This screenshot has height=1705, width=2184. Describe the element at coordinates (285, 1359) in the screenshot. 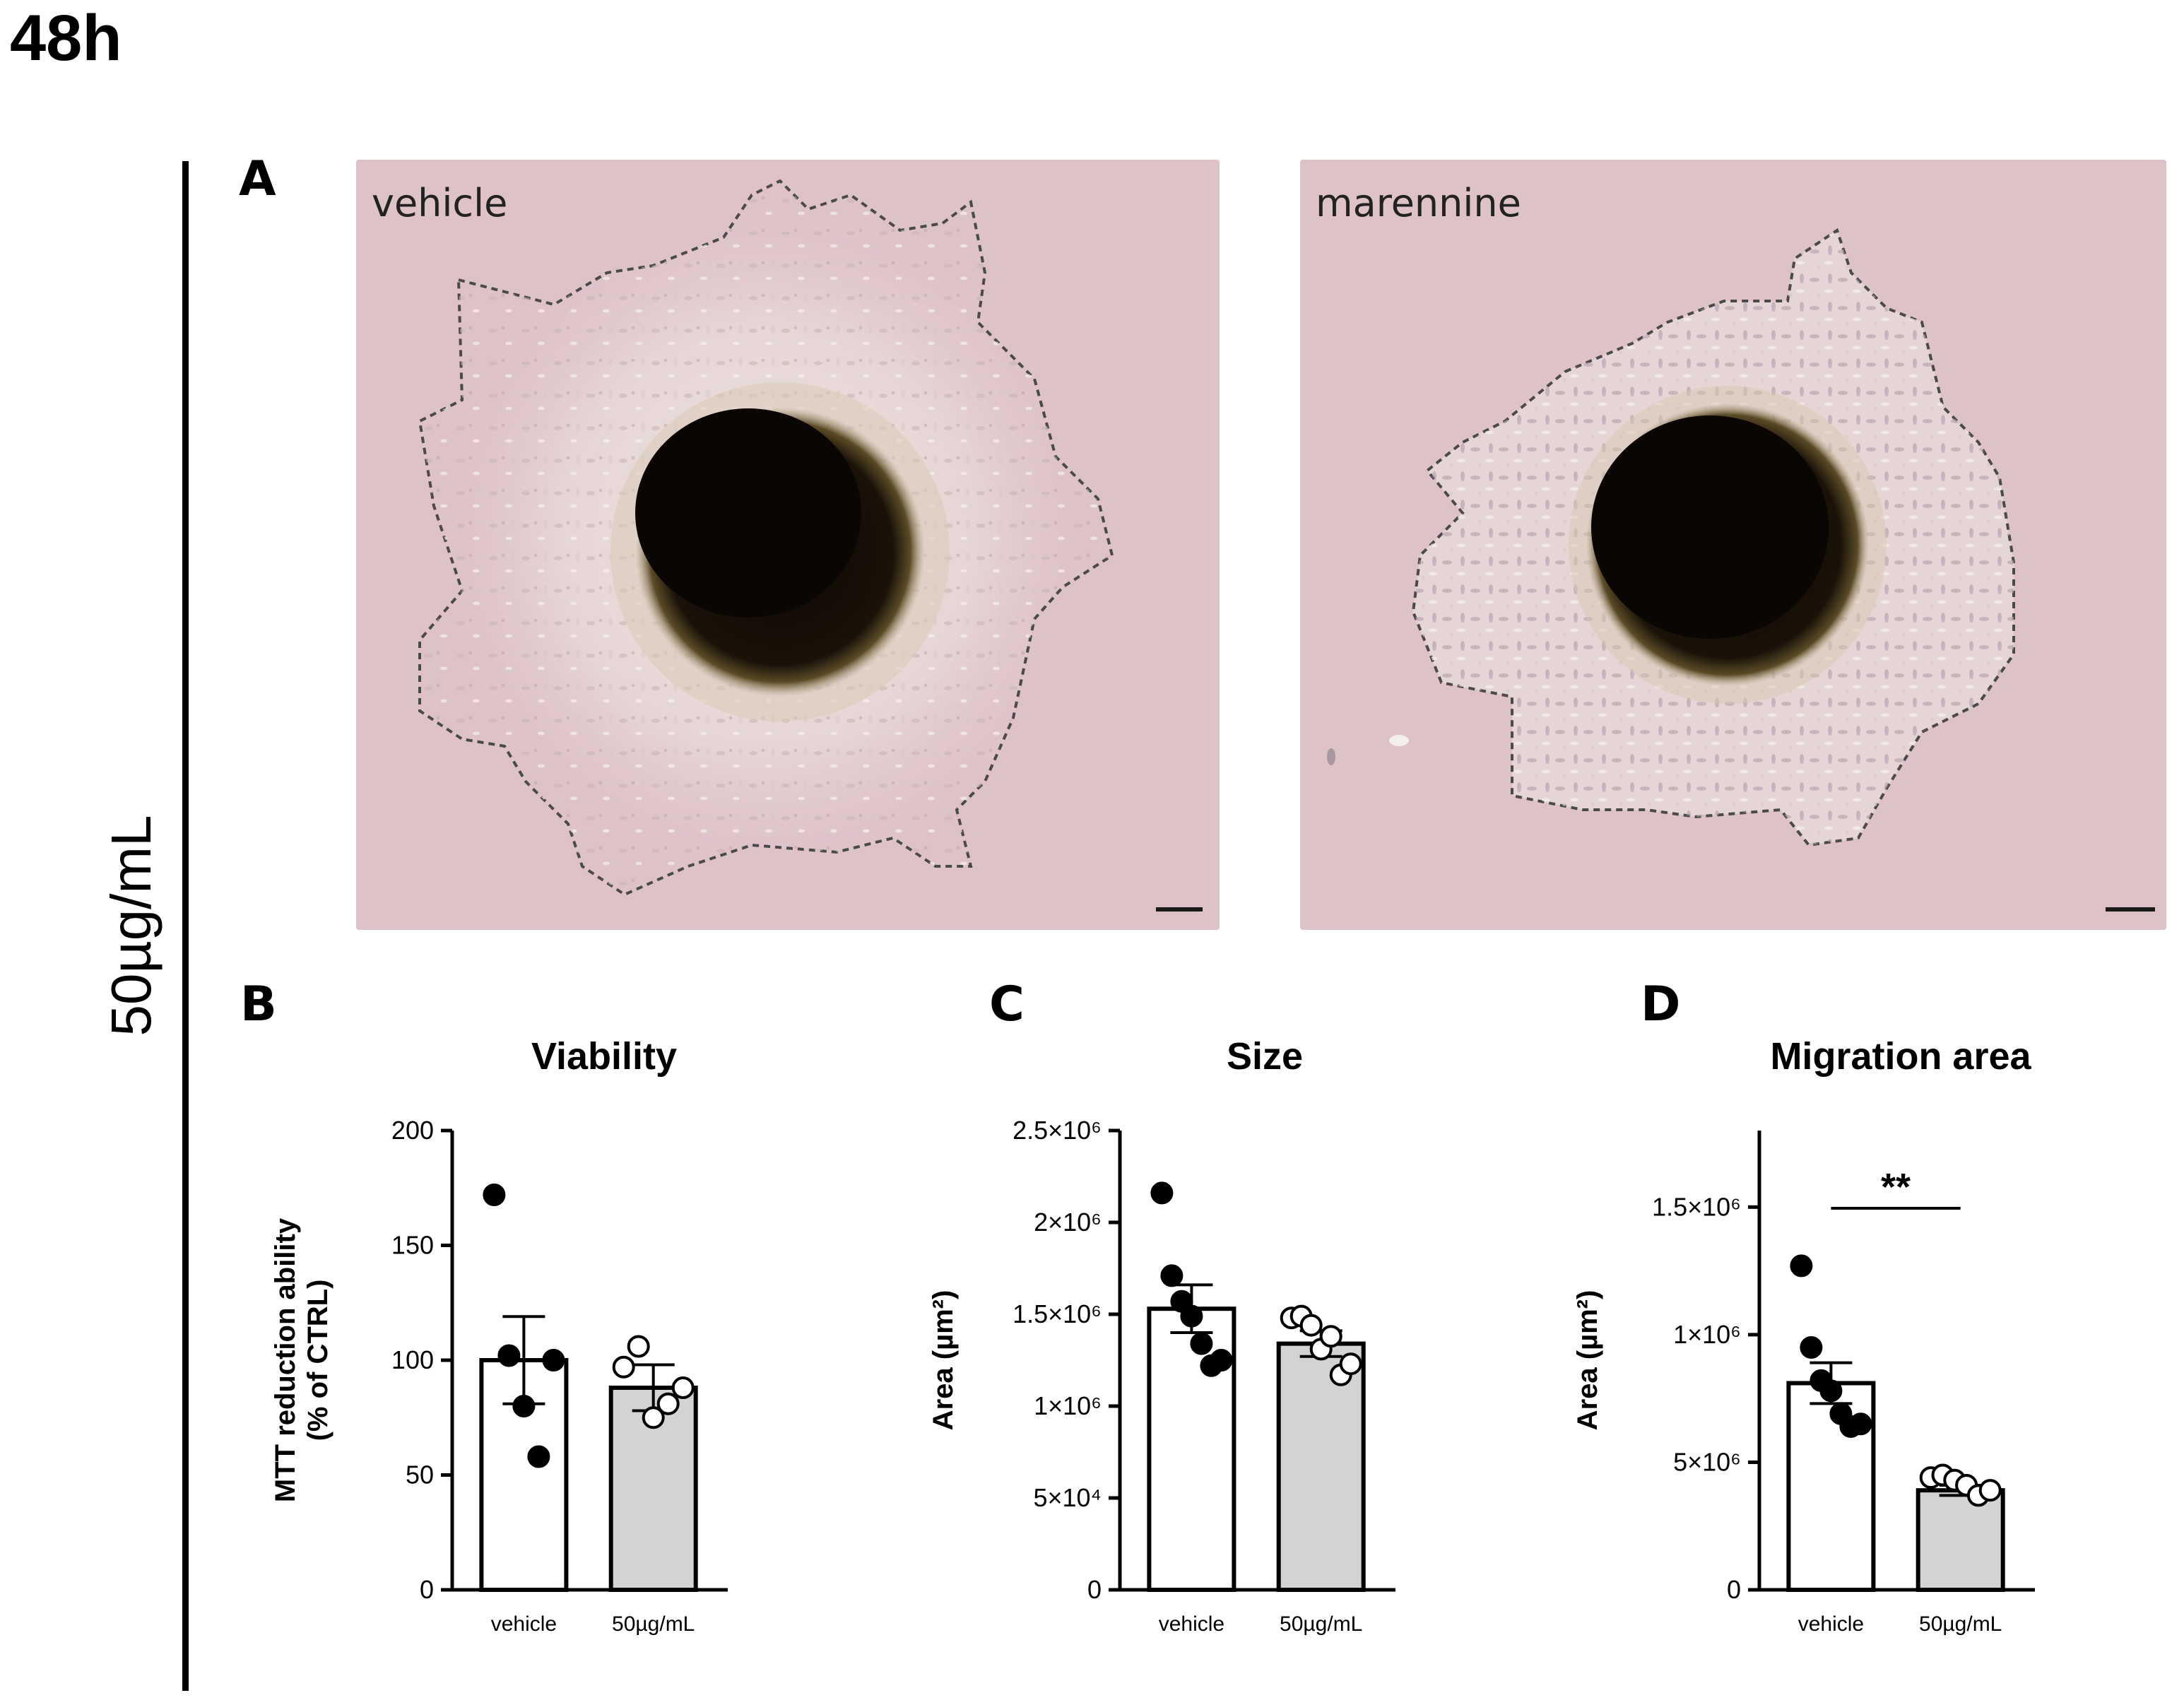

I see `y-axis-label: MTT reduction ability` at that location.